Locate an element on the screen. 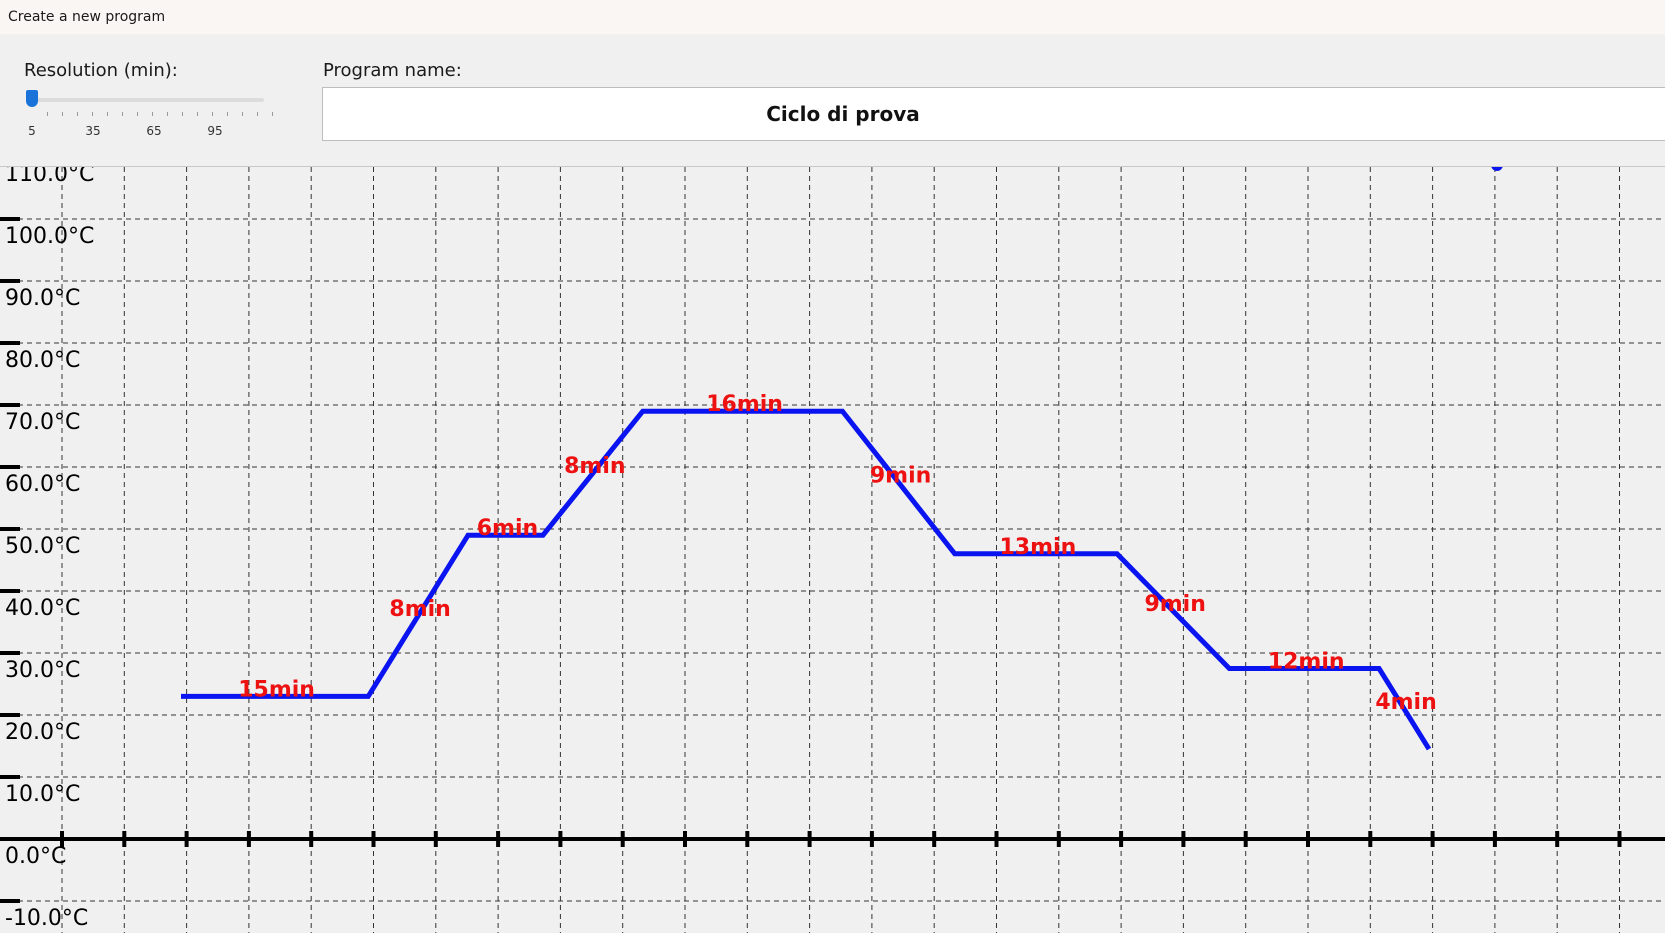 This screenshot has height=933, width=1665. resolution-tick-label: 5 is located at coordinates (32, 131).